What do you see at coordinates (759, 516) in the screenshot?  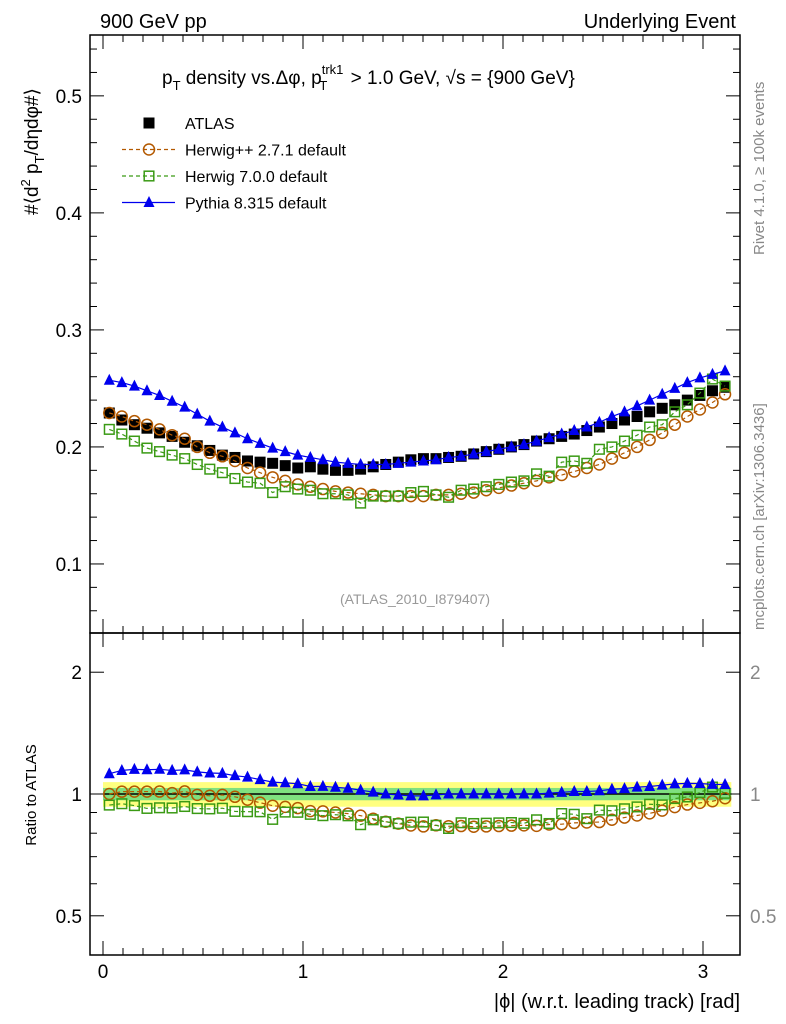 I see `side-label-mcplots: mcplots.cern.ch [arXiv:1306.3436]` at bounding box center [759, 516].